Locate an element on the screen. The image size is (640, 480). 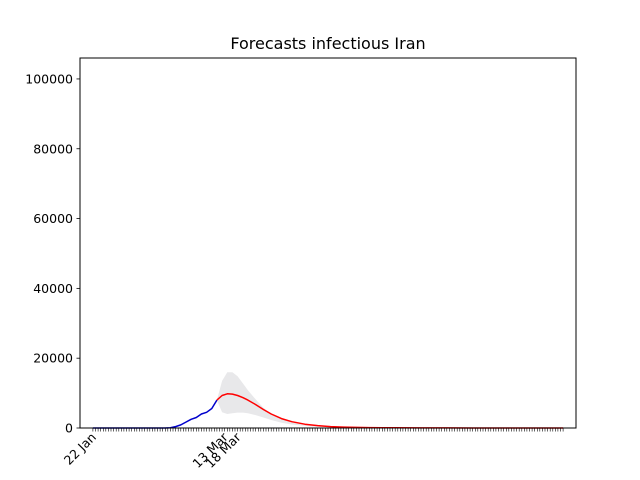
y-tick-label: 80000 is located at coordinates (53, 148).